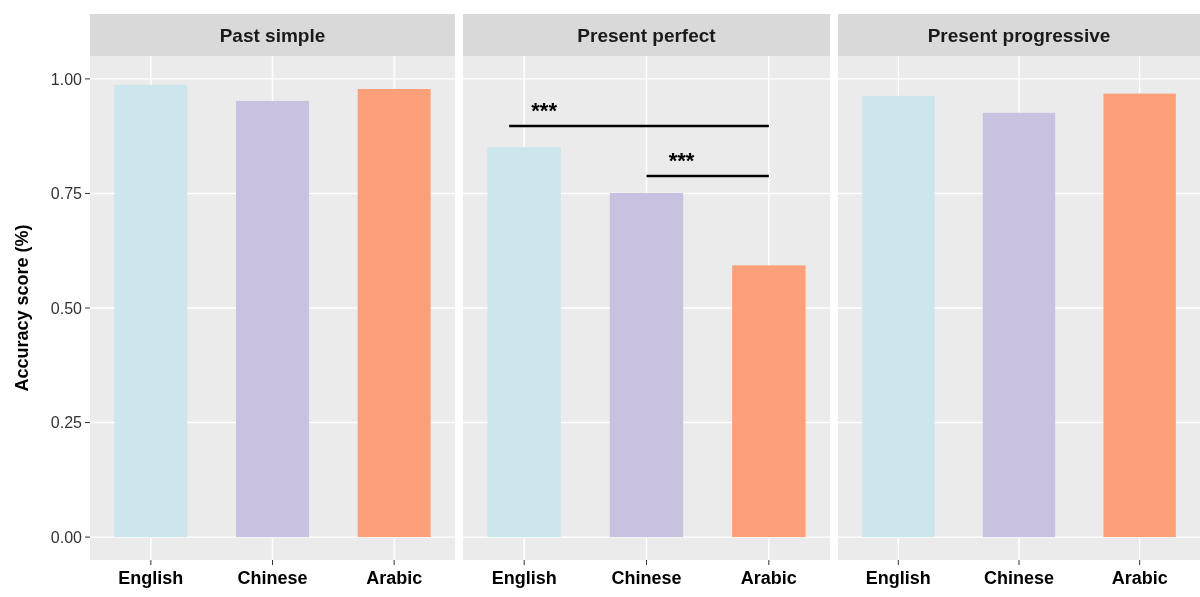 The width and height of the screenshot is (1200, 597). Describe the element at coordinates (66, 537) in the screenshot. I see `y-tick-label: 0.00` at that location.